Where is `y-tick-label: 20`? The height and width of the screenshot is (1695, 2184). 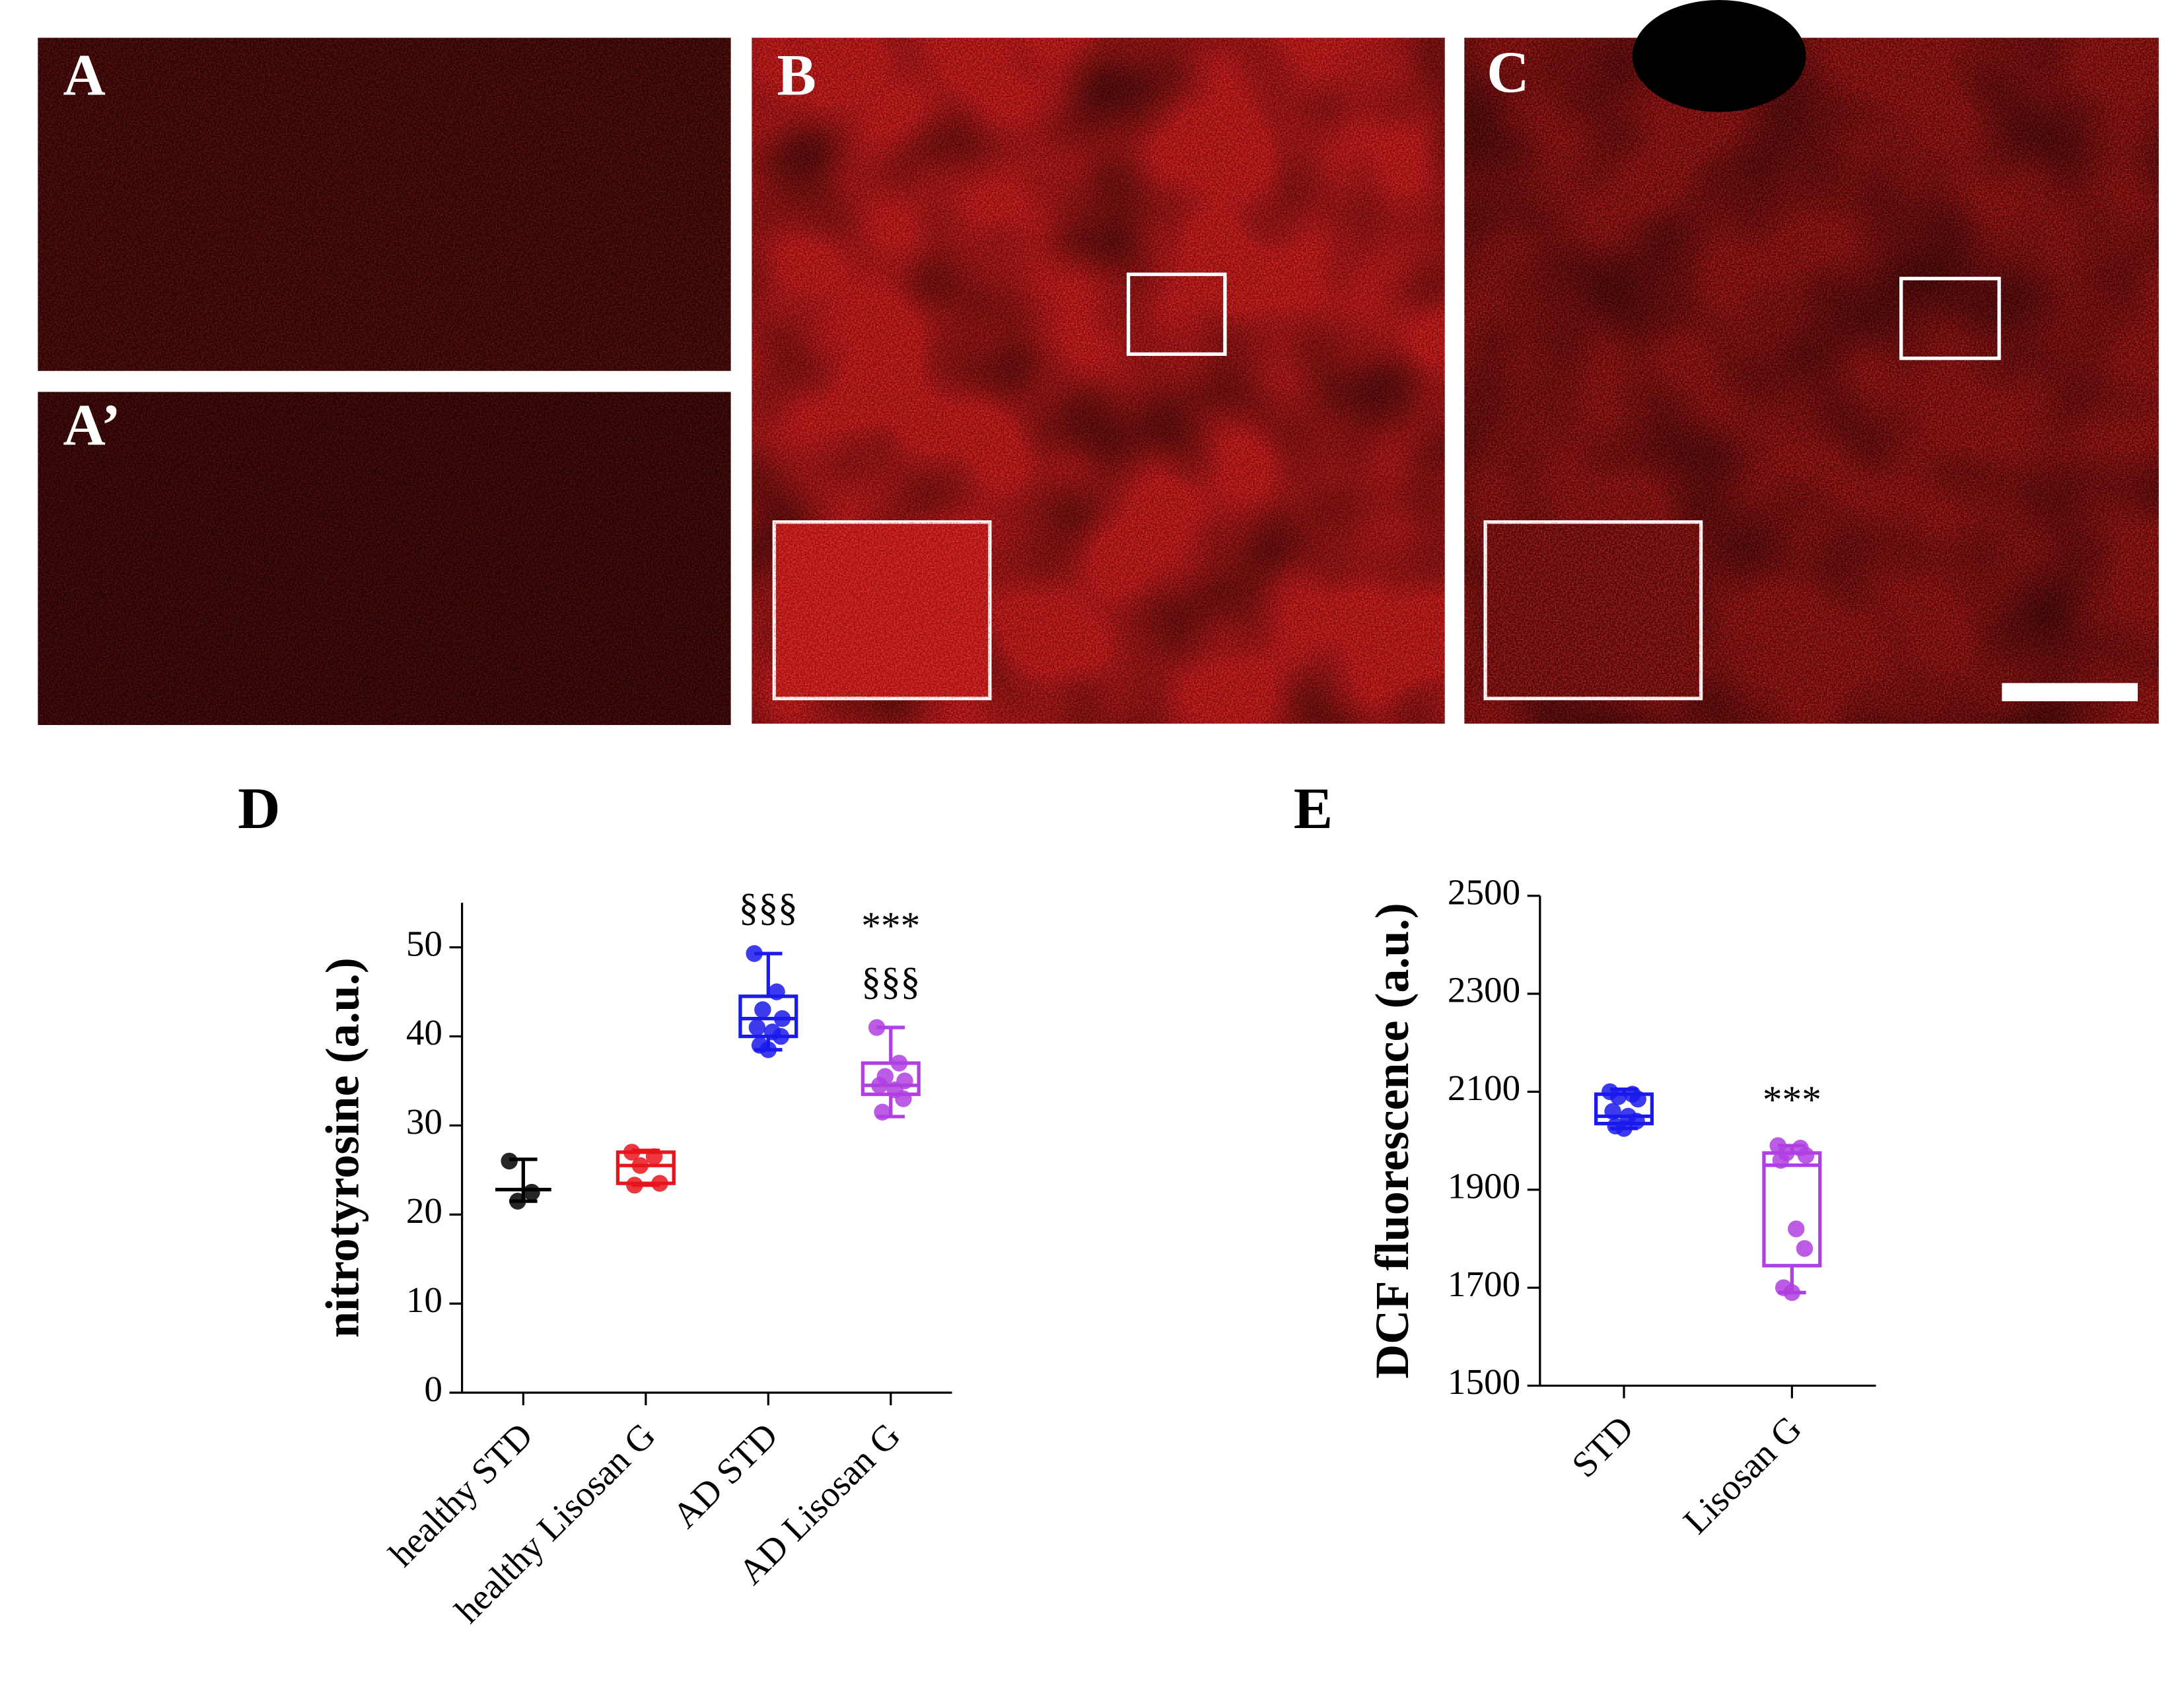
y-tick-label: 20 is located at coordinates (424, 1211).